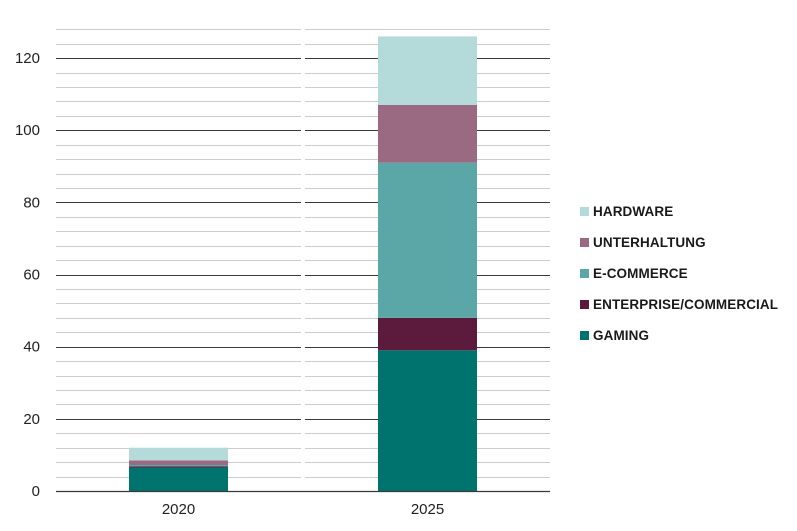 This screenshot has height=531, width=797. I want to click on legend-label: UNTERHALTUNG, so click(649, 242).